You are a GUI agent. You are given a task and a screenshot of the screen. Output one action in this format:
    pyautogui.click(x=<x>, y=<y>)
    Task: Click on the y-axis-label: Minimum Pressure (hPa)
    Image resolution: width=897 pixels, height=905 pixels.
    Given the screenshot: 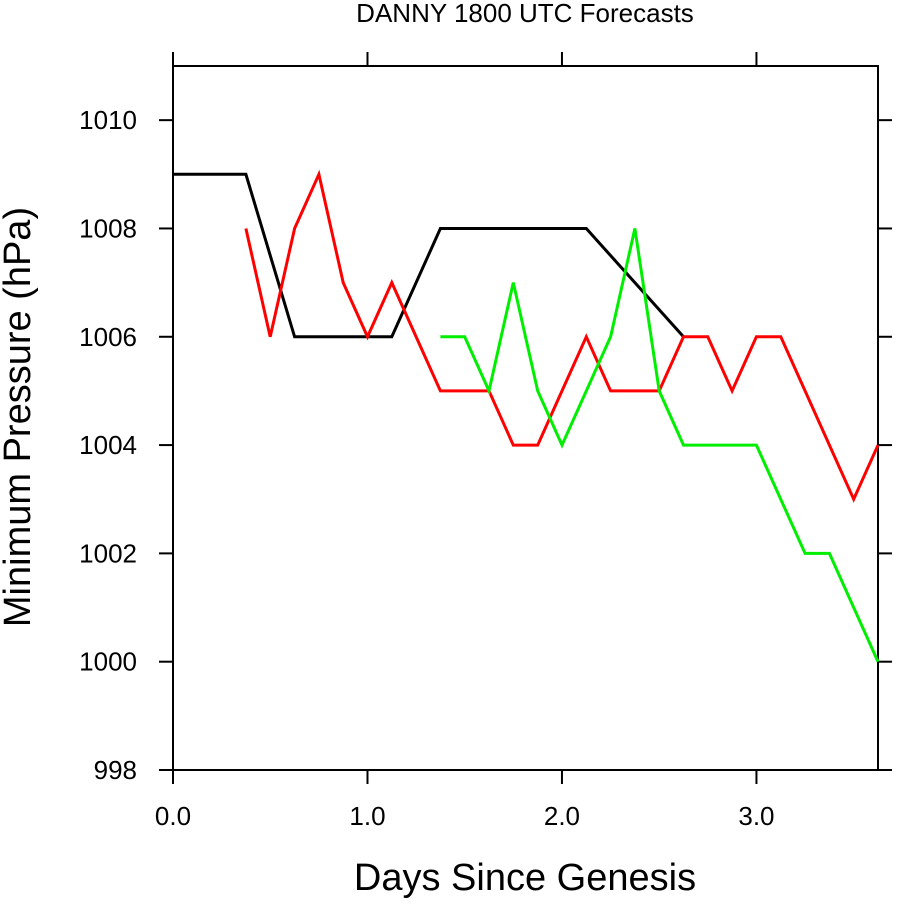 What is the action you would take?
    pyautogui.click(x=19, y=417)
    